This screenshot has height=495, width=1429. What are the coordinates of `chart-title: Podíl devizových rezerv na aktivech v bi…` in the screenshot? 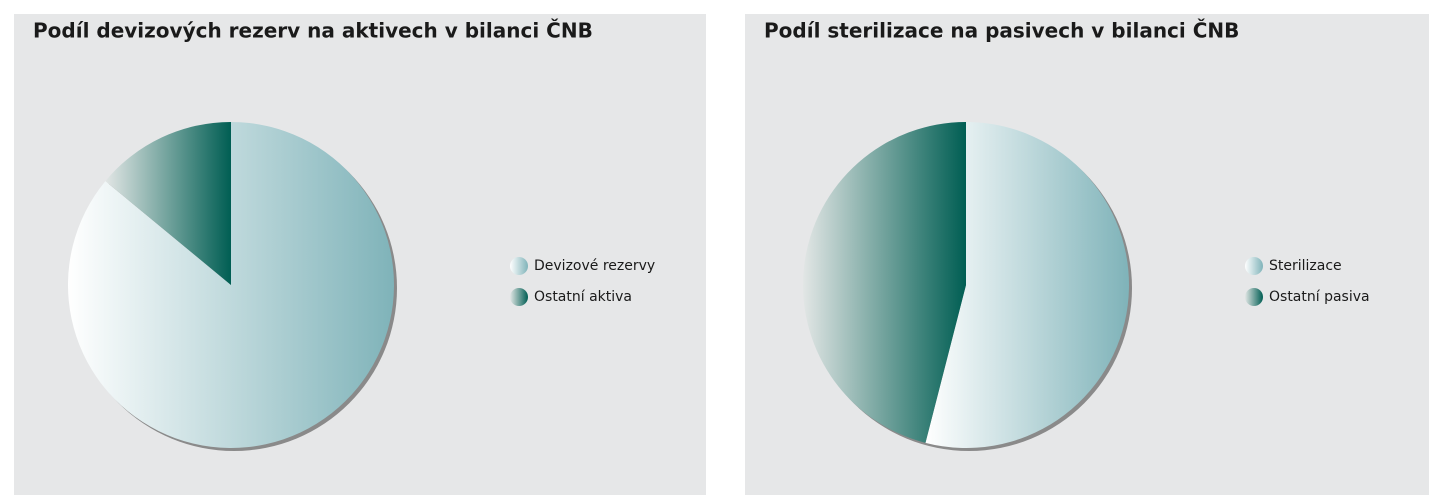 It's located at (313, 31).